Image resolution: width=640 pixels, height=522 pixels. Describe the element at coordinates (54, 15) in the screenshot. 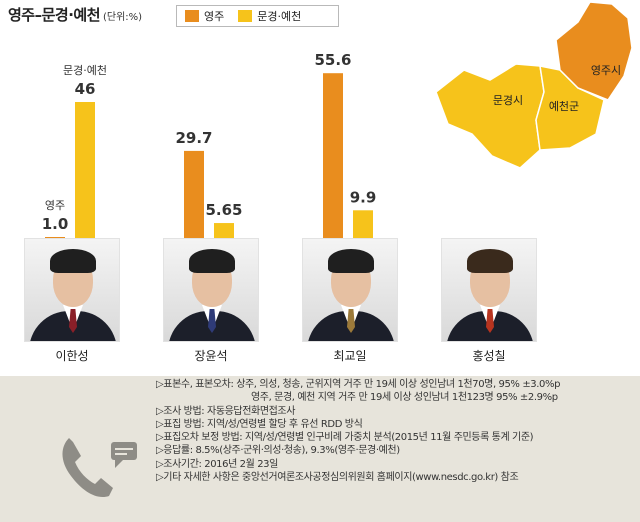

I see `chart-title-text: 영주–문경·예천` at that location.